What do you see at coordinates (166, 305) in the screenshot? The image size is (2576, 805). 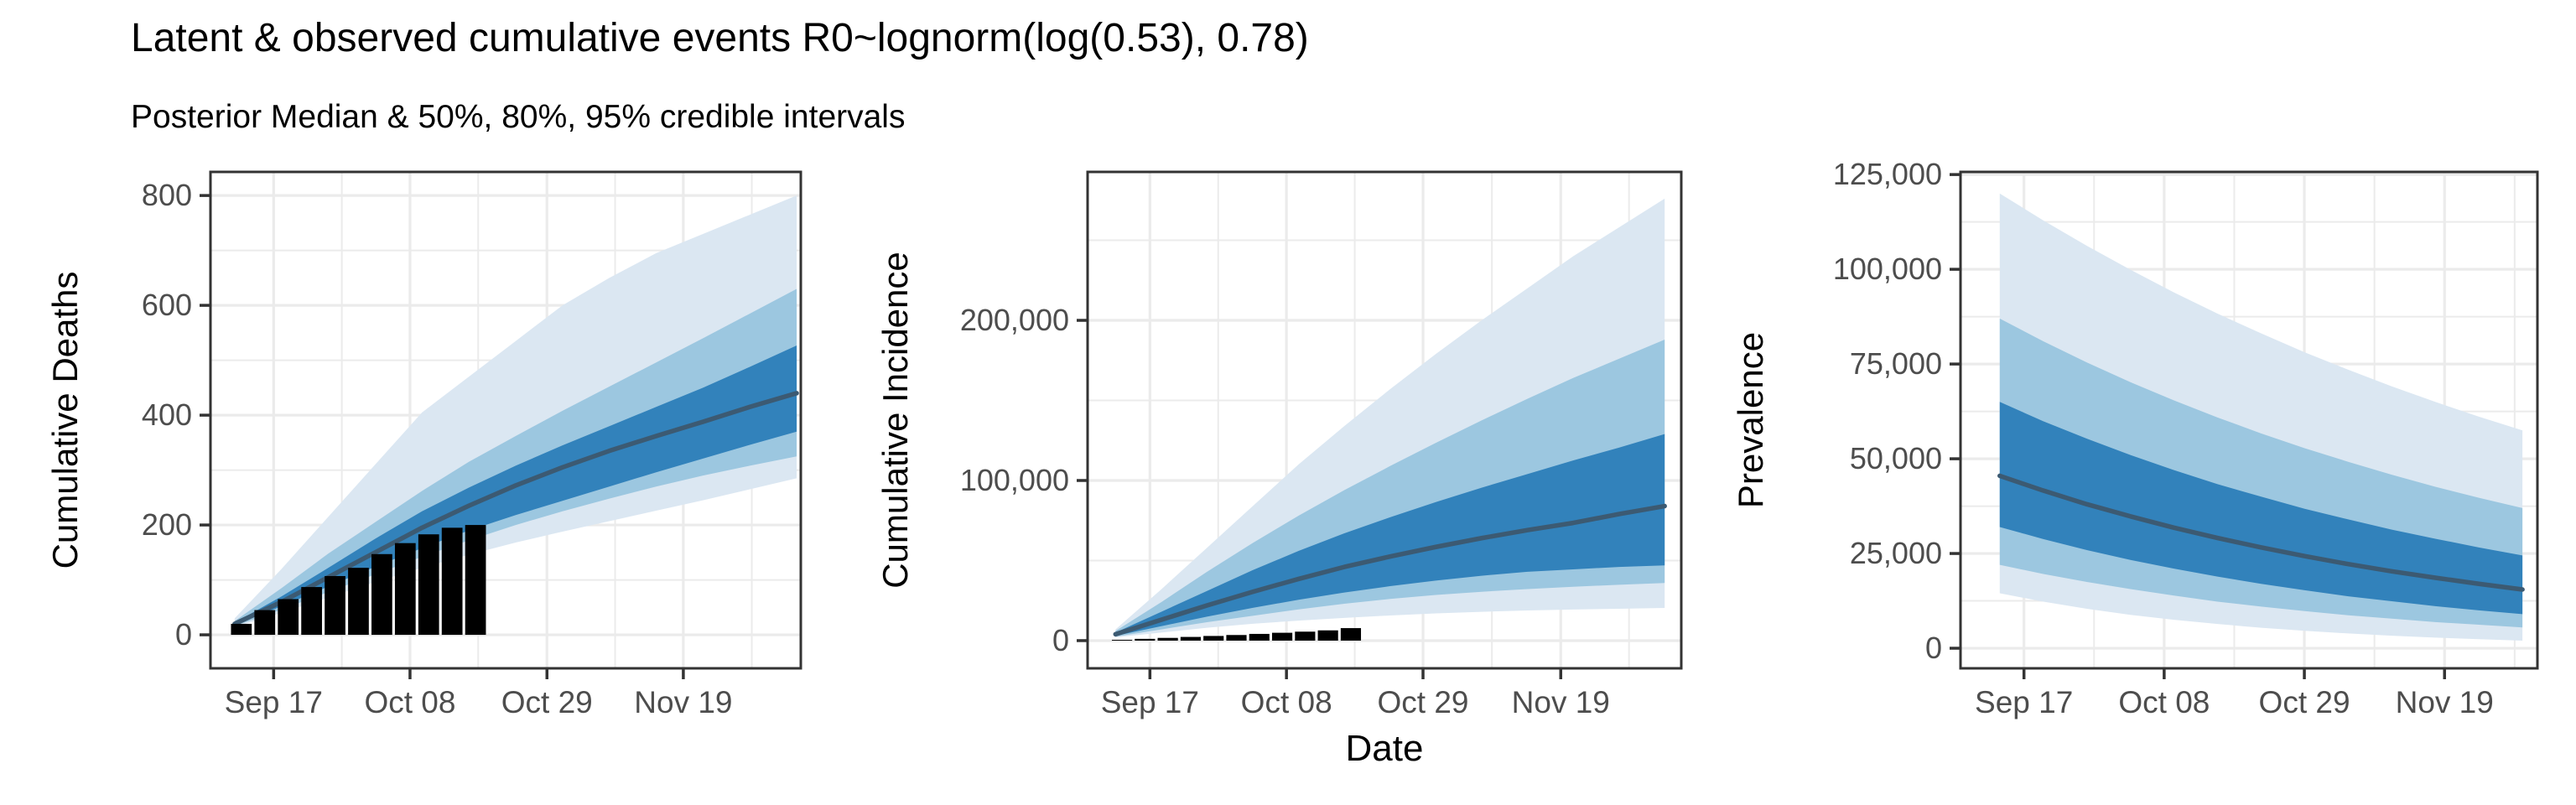 I see `y-tick-label: 600` at bounding box center [166, 305].